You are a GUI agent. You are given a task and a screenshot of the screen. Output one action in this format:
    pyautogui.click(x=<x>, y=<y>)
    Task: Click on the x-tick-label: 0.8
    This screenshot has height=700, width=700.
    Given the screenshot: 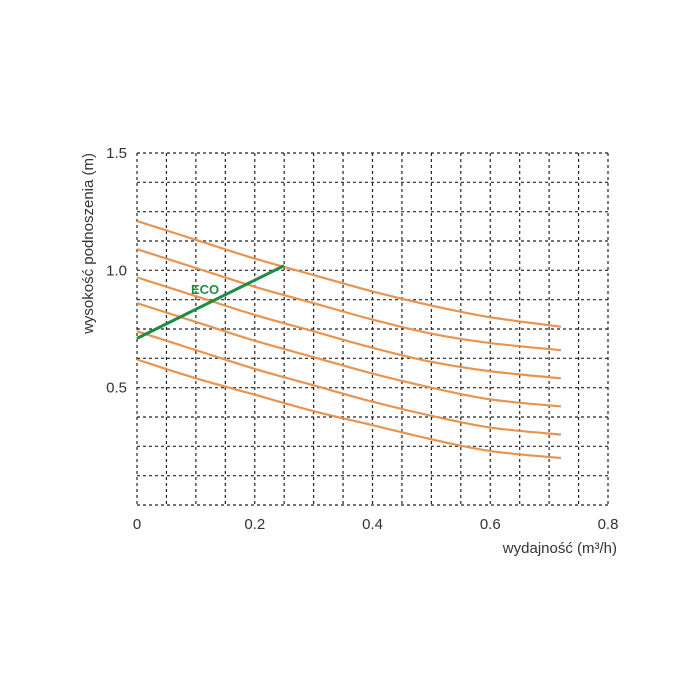 What is the action you would take?
    pyautogui.click(x=608, y=524)
    